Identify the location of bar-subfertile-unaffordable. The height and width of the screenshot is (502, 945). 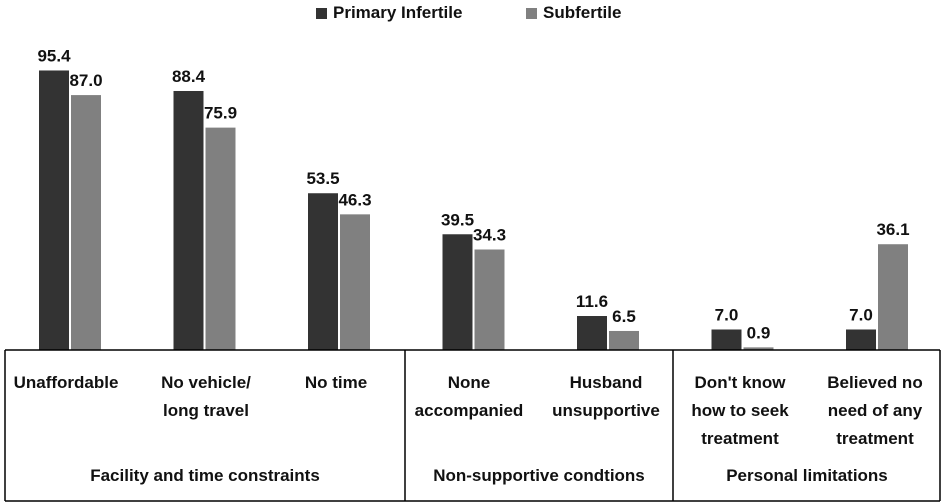
(86, 222).